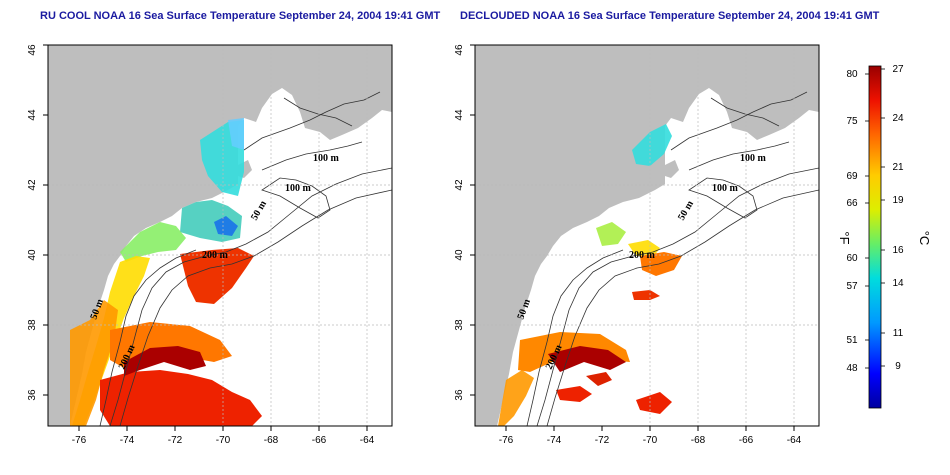 The image size is (950, 475). What do you see at coordinates (898, 167) in the screenshot?
I see `celsius-tick-label: 21` at bounding box center [898, 167].